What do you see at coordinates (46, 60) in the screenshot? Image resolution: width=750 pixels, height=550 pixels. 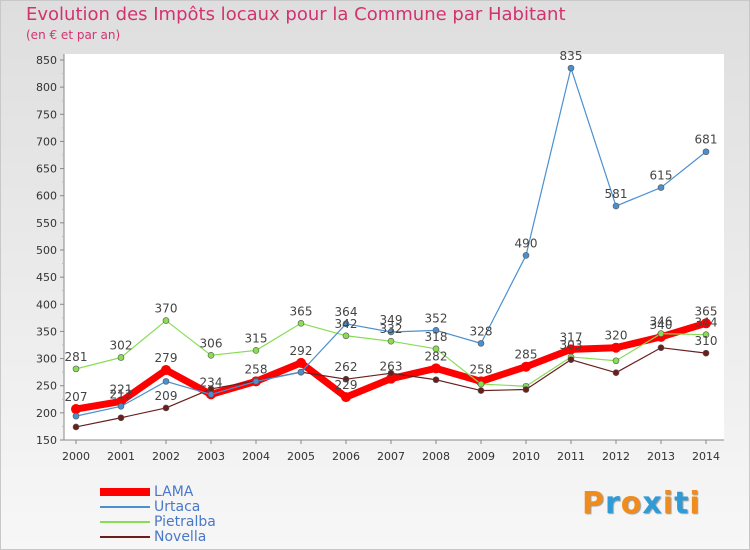 I see `y-tick-label: 850` at bounding box center [46, 60].